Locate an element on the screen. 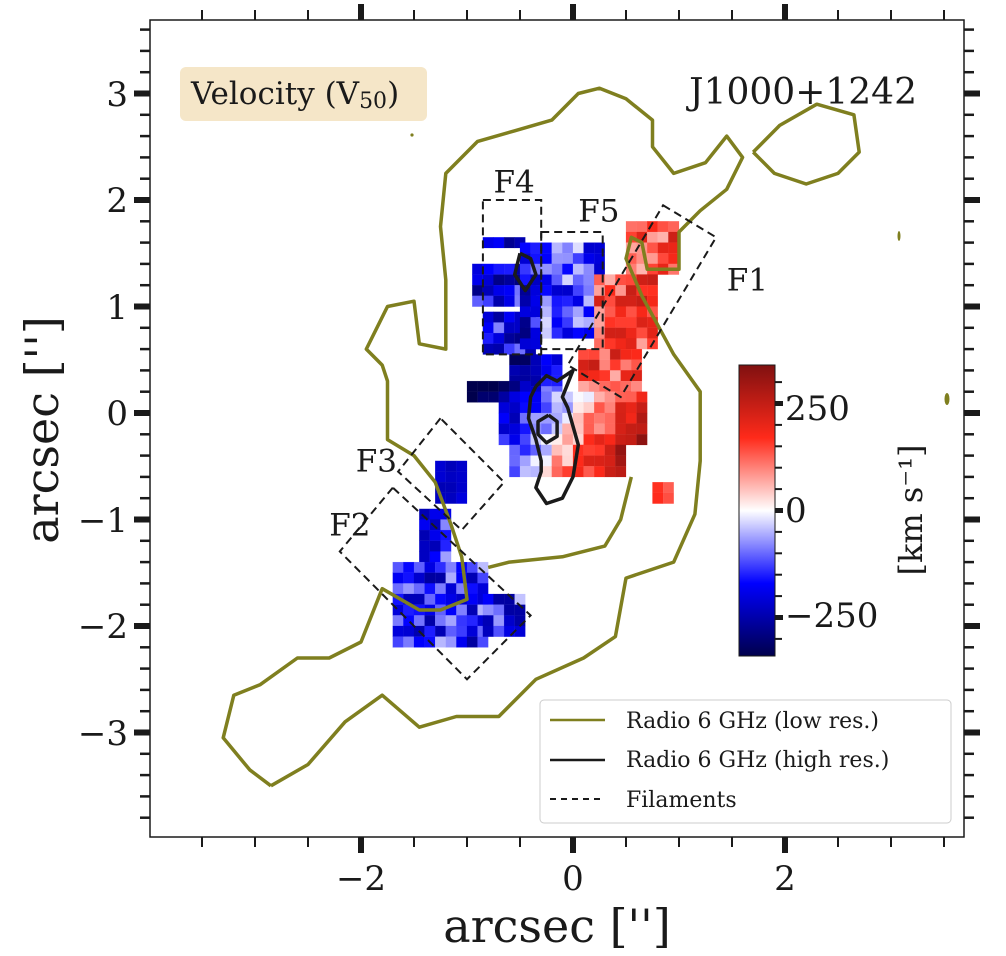 The height and width of the screenshot is (956, 1006). x-tick-labels: −2 0 2 is located at coordinates (566, 879).